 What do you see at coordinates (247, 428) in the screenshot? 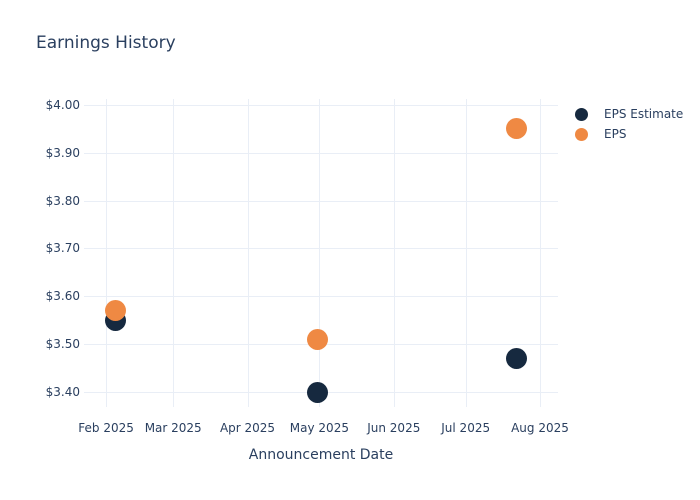
I see `x-tick-label: Apr 2025` at bounding box center [247, 428].